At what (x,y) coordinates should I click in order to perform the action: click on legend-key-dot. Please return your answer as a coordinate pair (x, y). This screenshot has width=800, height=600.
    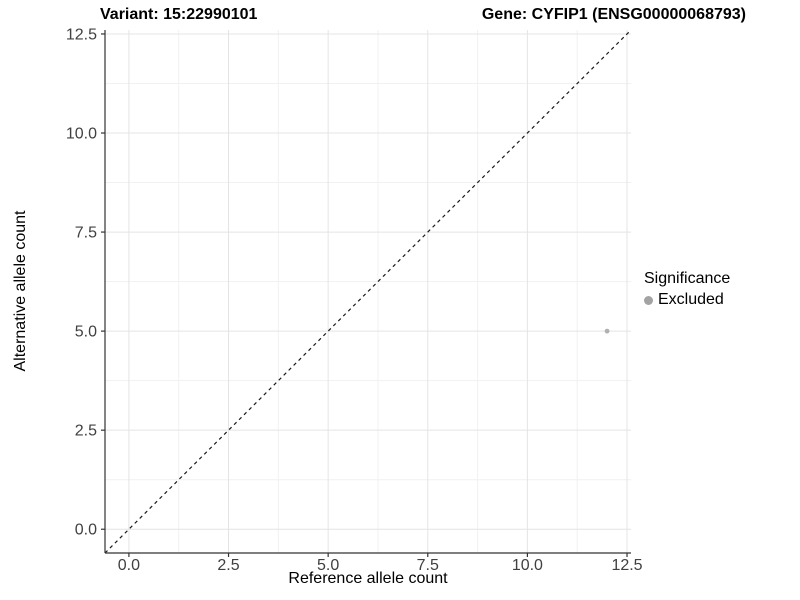
    Looking at the image, I should click on (648, 300).